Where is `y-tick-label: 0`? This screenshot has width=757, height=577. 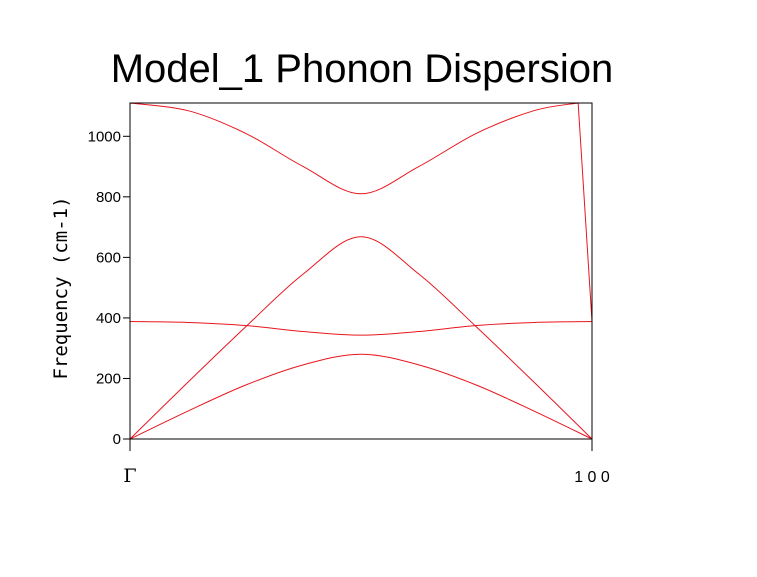 y-tick-label: 0 is located at coordinates (117, 439).